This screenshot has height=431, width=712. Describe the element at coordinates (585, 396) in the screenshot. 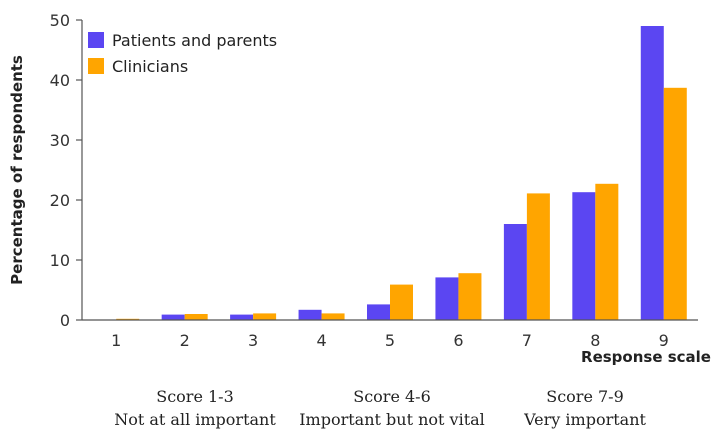

I see `group-title-3: Score 7-9` at that location.